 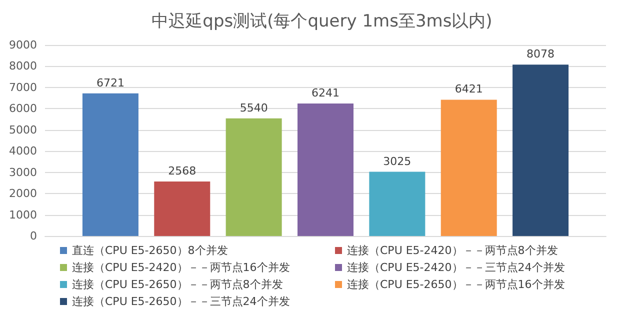 I want to click on y-tick-label: 3000, so click(x=23, y=172).